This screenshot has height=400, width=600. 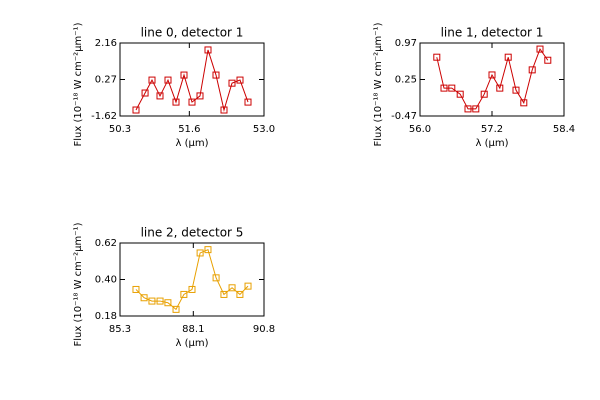 What do you see at coordinates (120, 329) in the screenshot?
I see `x-tick-label: 85.3` at bounding box center [120, 329].